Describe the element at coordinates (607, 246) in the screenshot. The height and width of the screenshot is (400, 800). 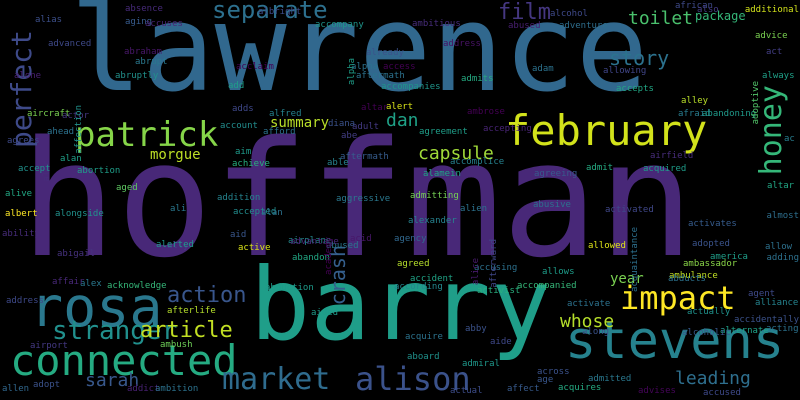
I see `word-cloud-word: allowed` at that location.